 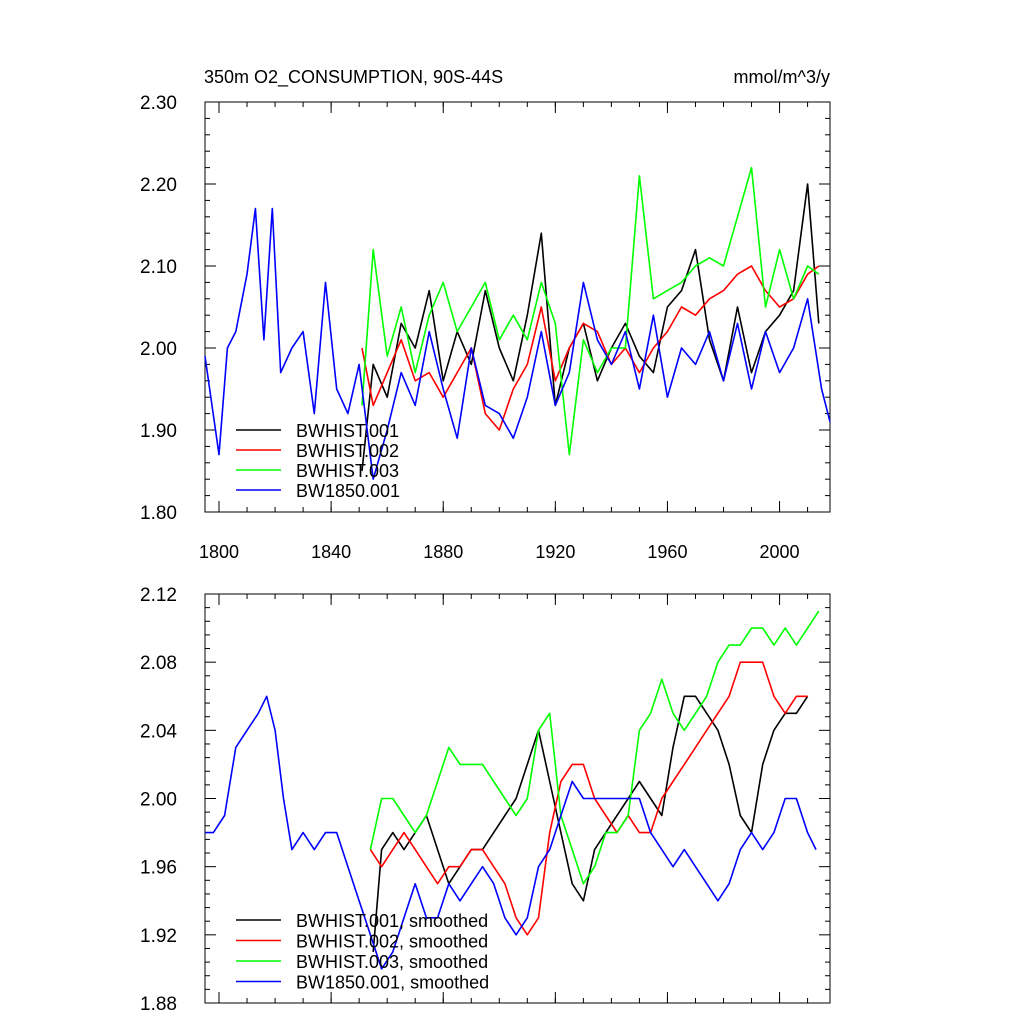 I want to click on y-tick-label: 2.20, so click(x=158, y=185).